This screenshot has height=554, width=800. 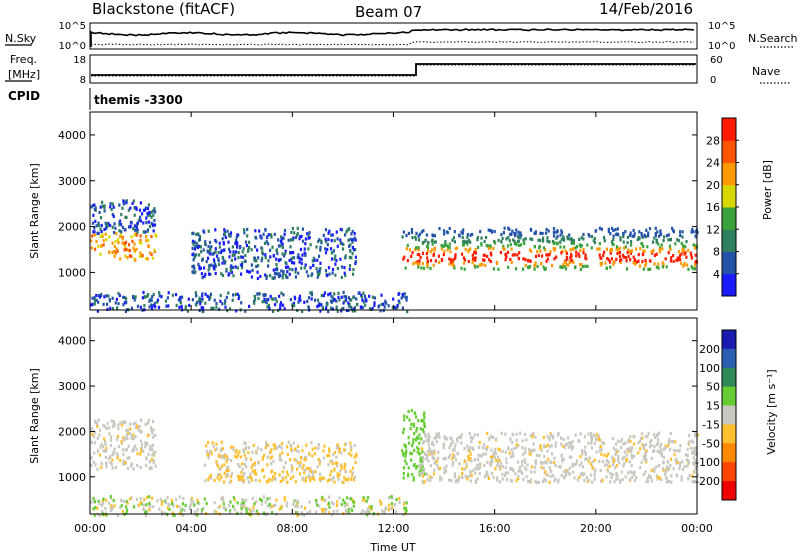 I want to click on y-tick-label: 3000, so click(x=72, y=386).